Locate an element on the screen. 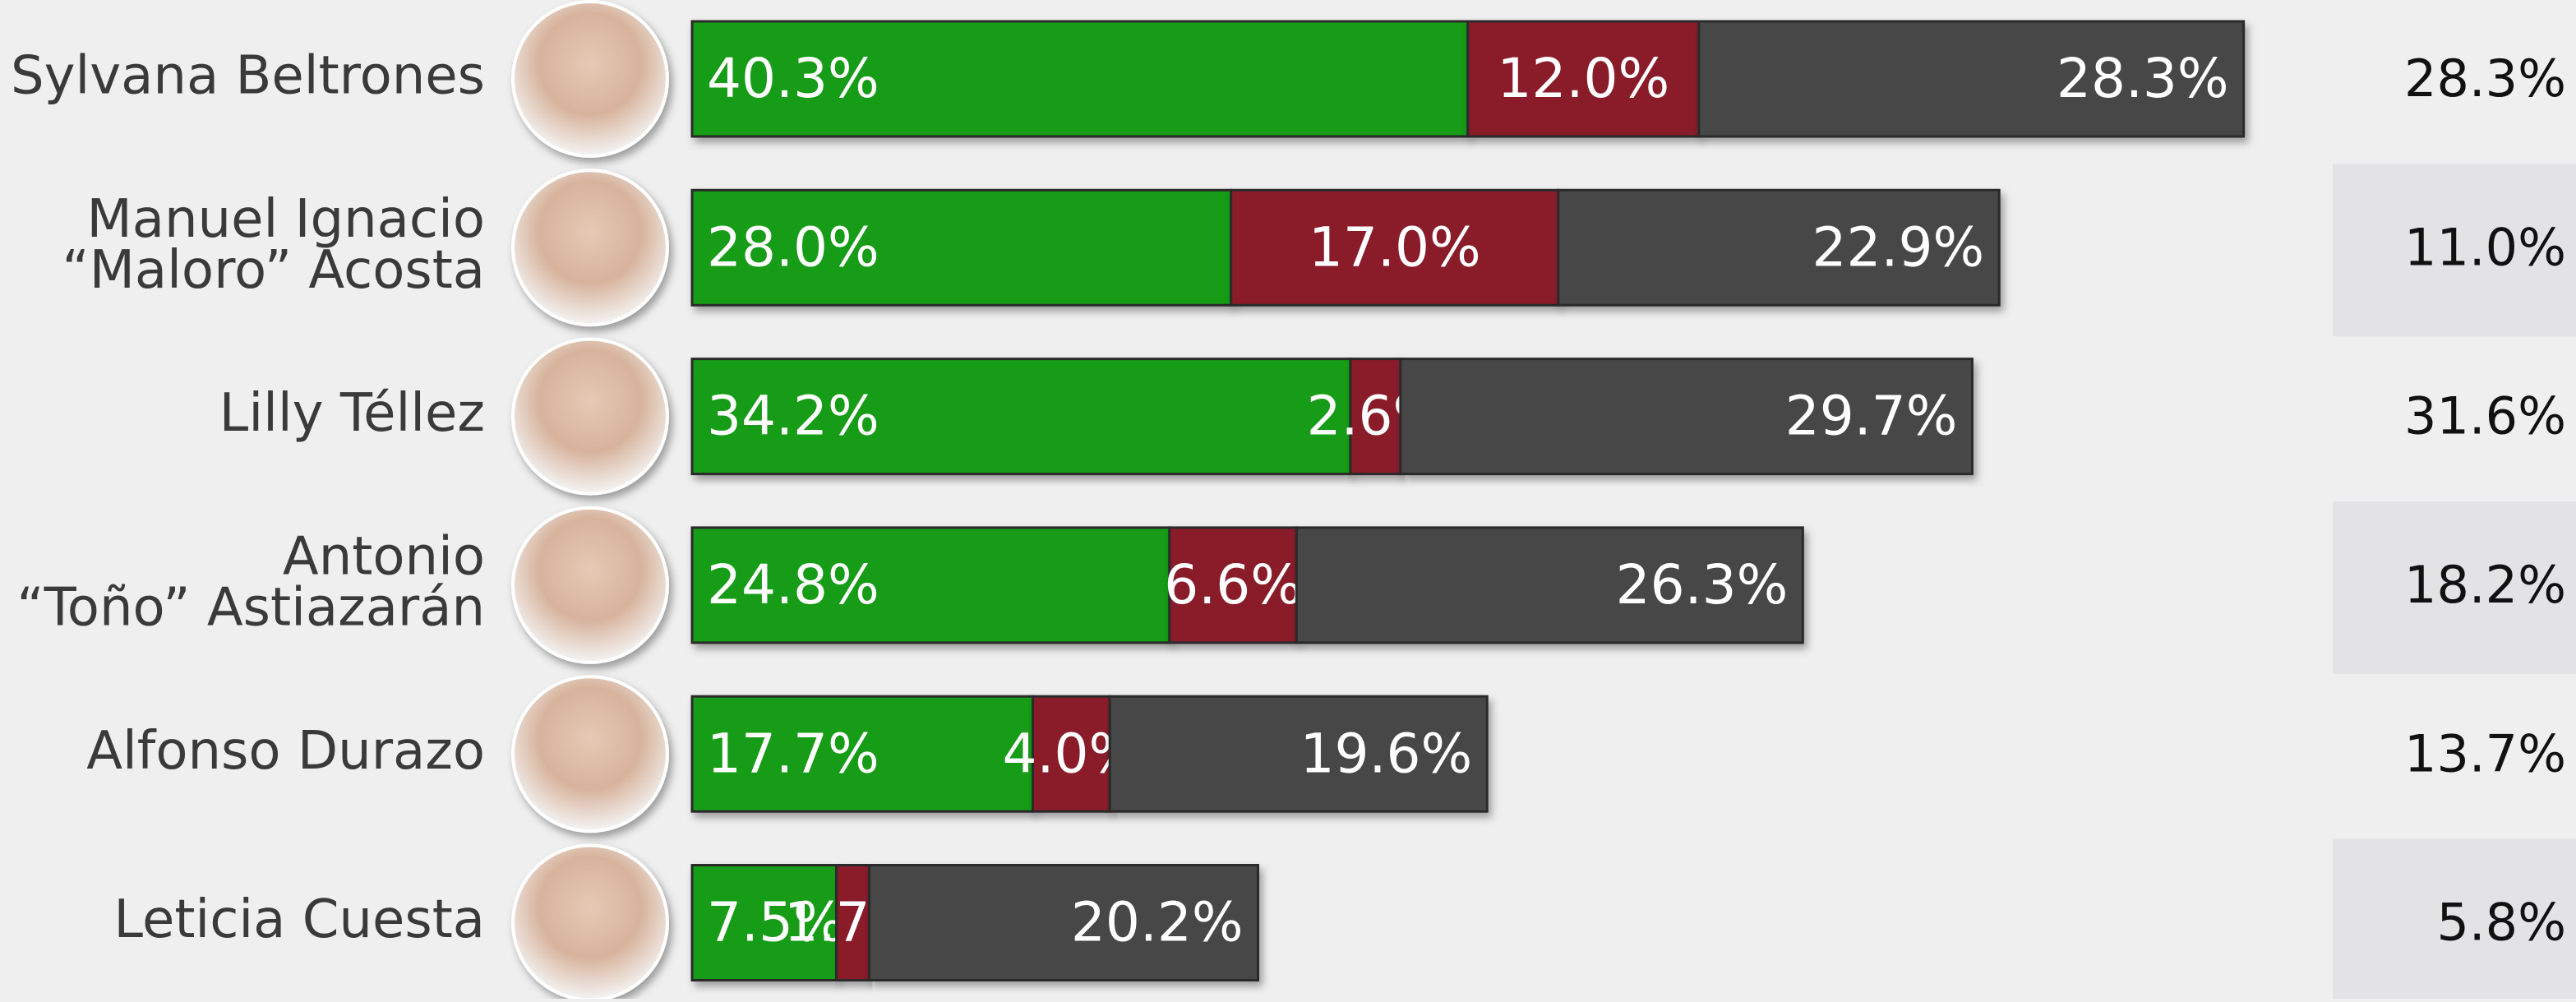 This screenshot has width=2576, height=1002. data-label: 17.0% is located at coordinates (1395, 247).